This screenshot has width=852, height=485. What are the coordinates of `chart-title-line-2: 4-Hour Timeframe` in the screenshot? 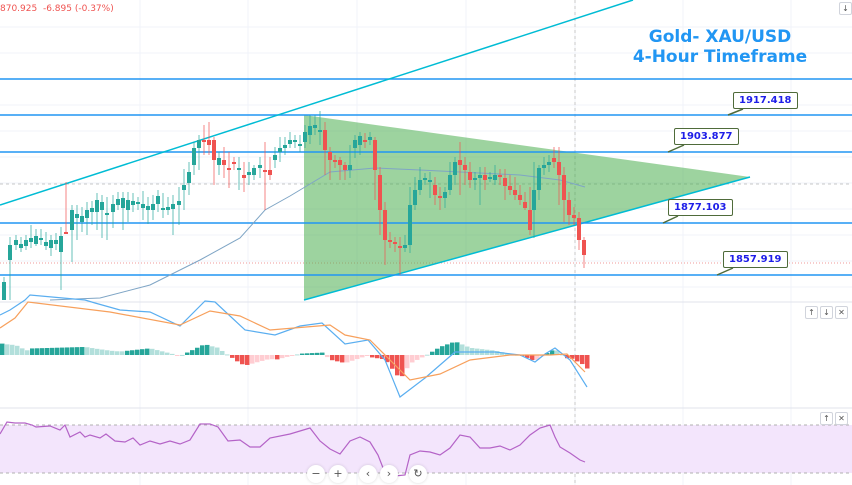 It's located at (720, 57).